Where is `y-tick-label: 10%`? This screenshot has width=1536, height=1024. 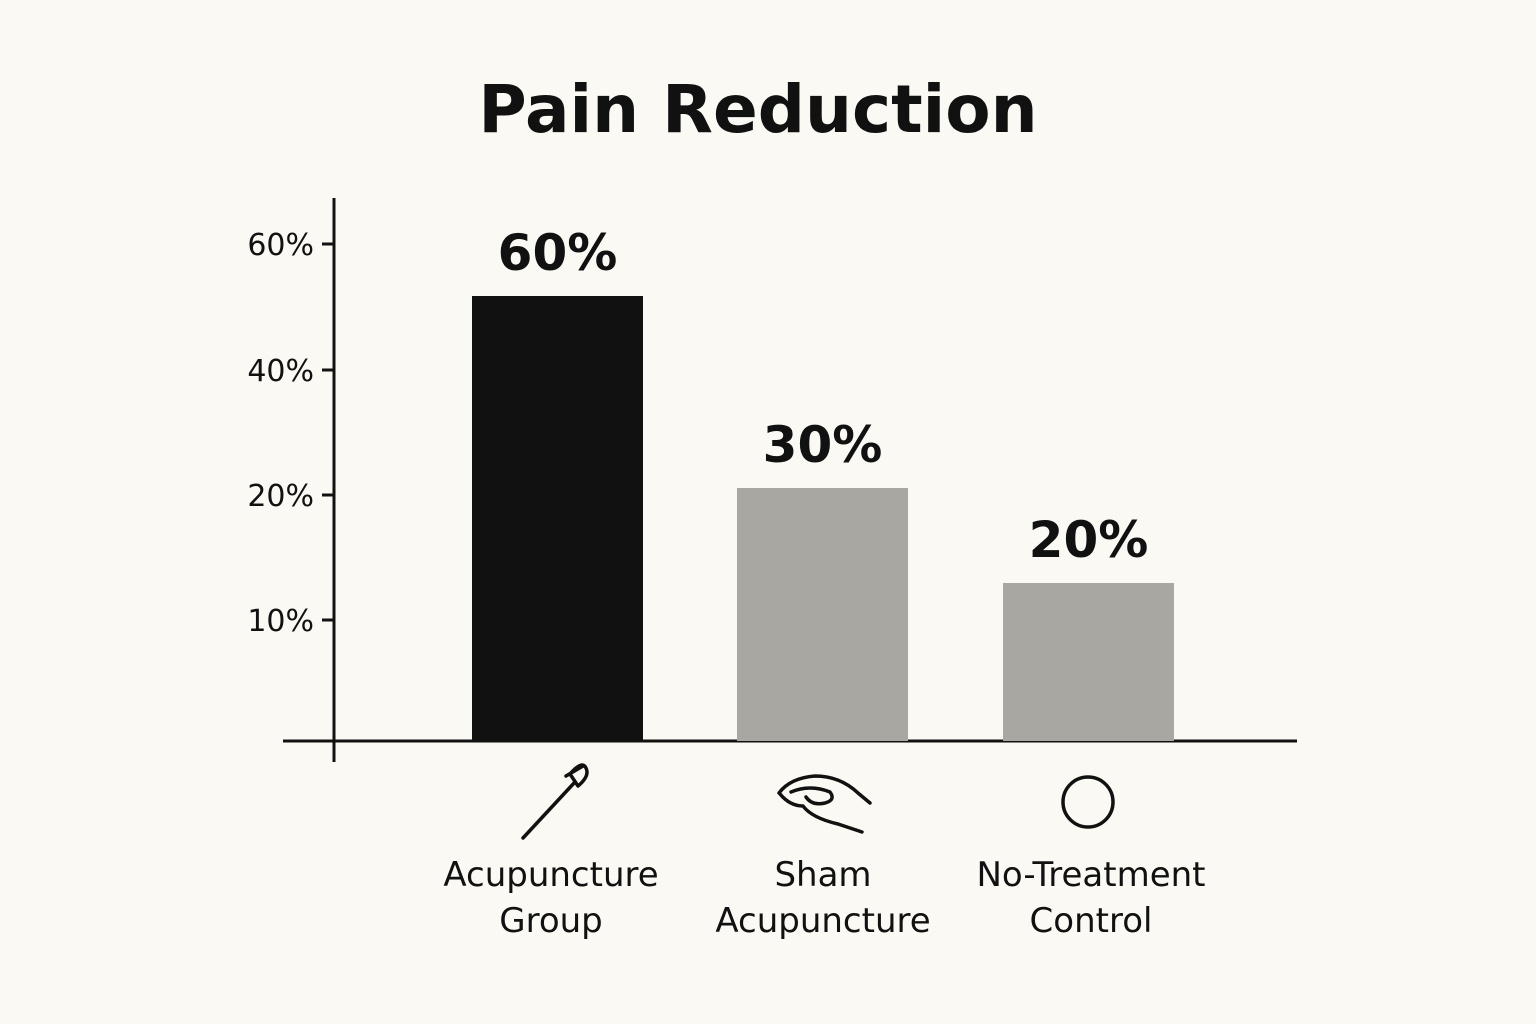
y-tick-label: 10% is located at coordinates (280, 621).